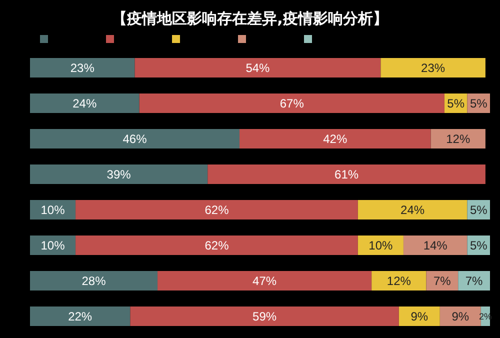  I want to click on chart-title: 【疫情地区影响存在差异,疫情影响分析】, so click(250, 19).